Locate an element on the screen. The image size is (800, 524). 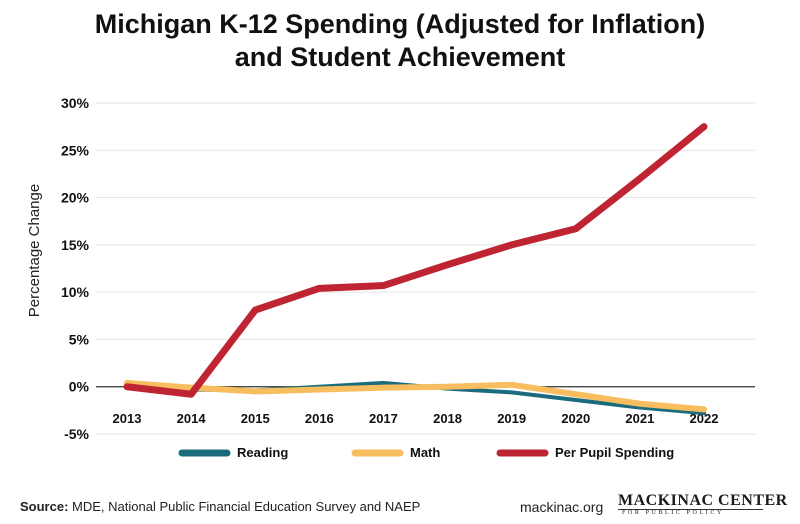
mackinac-center-logo: MACKINAC CENTER FOR PUBLIC POLICY is located at coordinates (702, 506).